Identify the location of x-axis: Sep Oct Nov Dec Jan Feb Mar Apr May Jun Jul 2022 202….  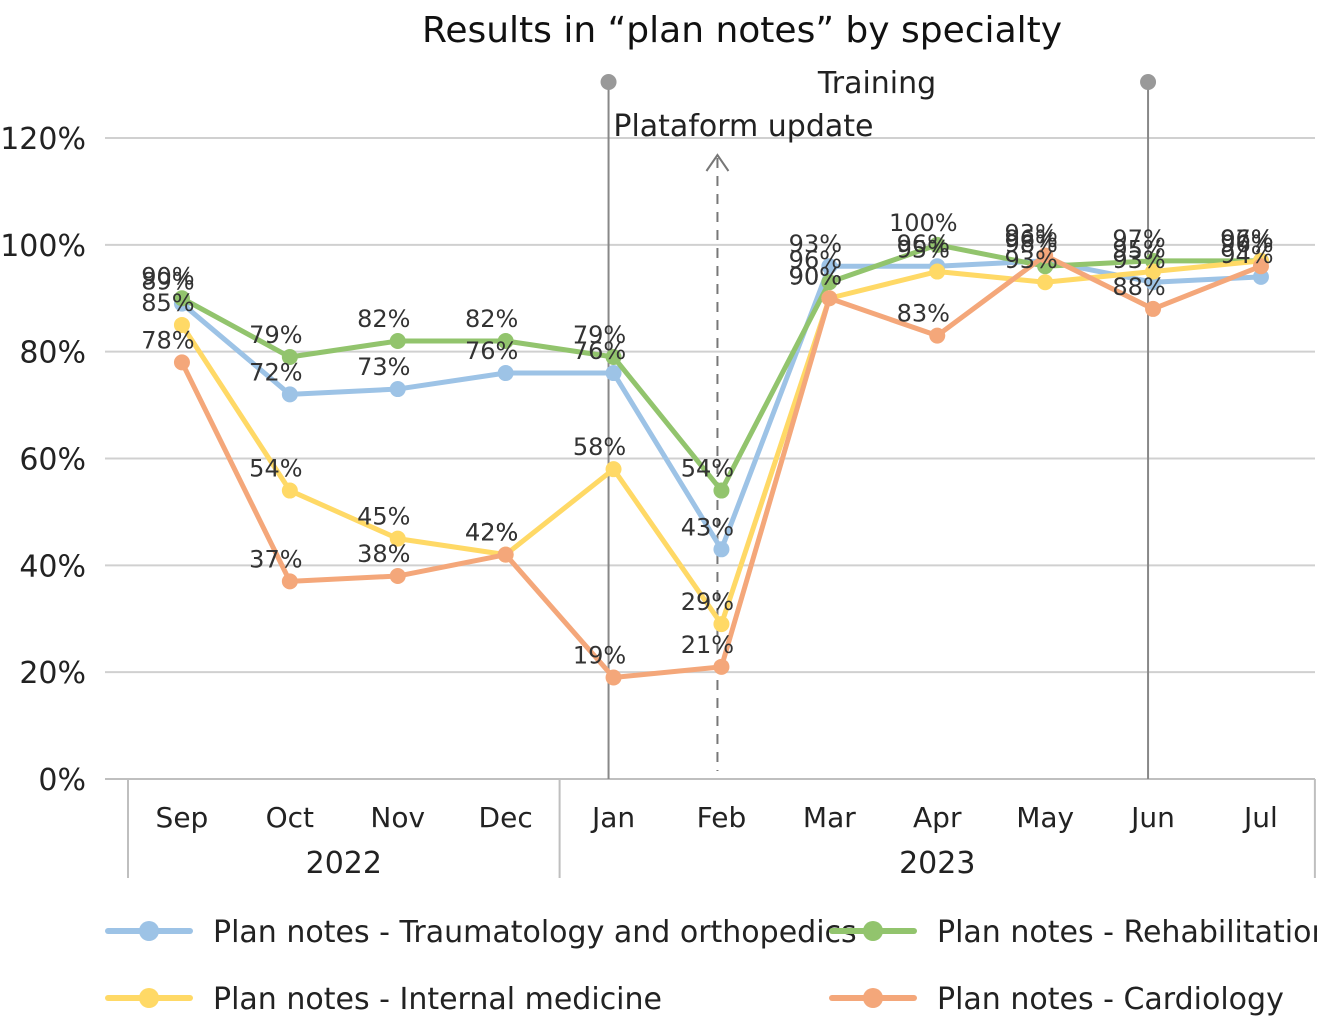
(721, 830).